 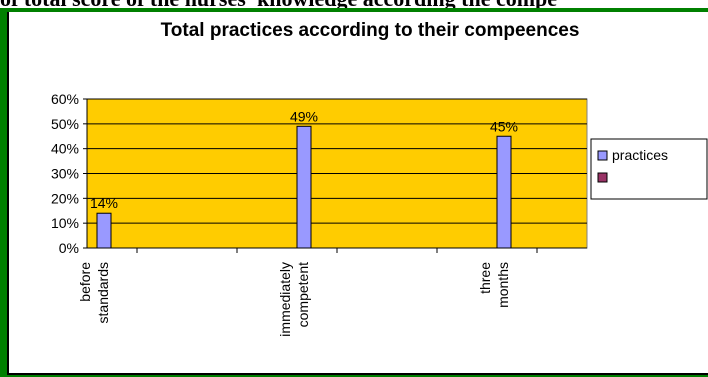 I want to click on y-tick-label: 40%, so click(x=65, y=149).